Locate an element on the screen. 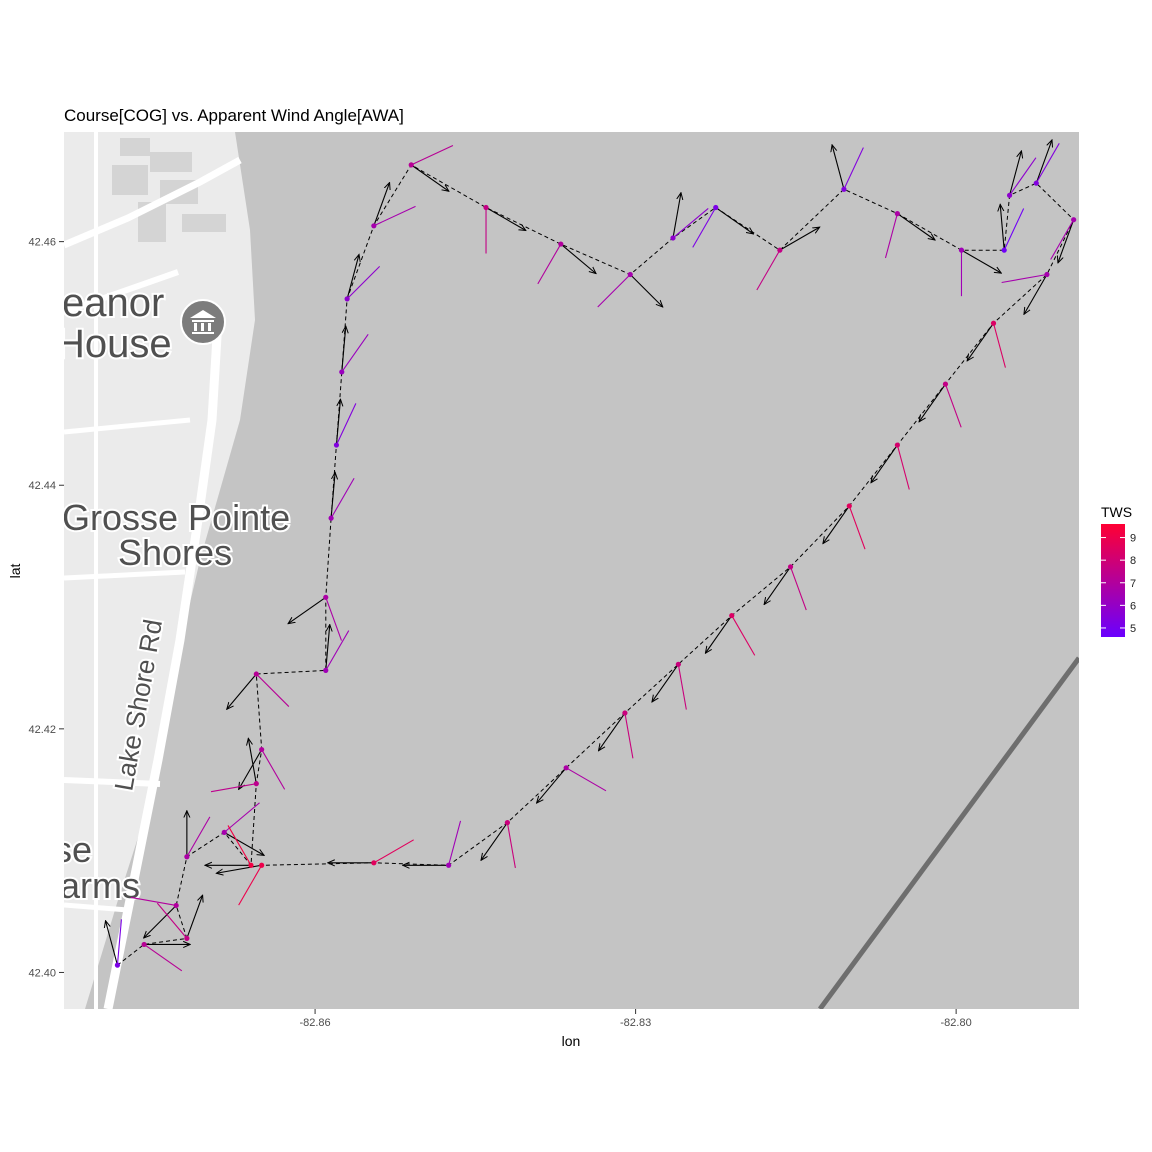 The height and width of the screenshot is (1152, 1152). map-label-eanor: eanor is located at coordinates (113, 303).